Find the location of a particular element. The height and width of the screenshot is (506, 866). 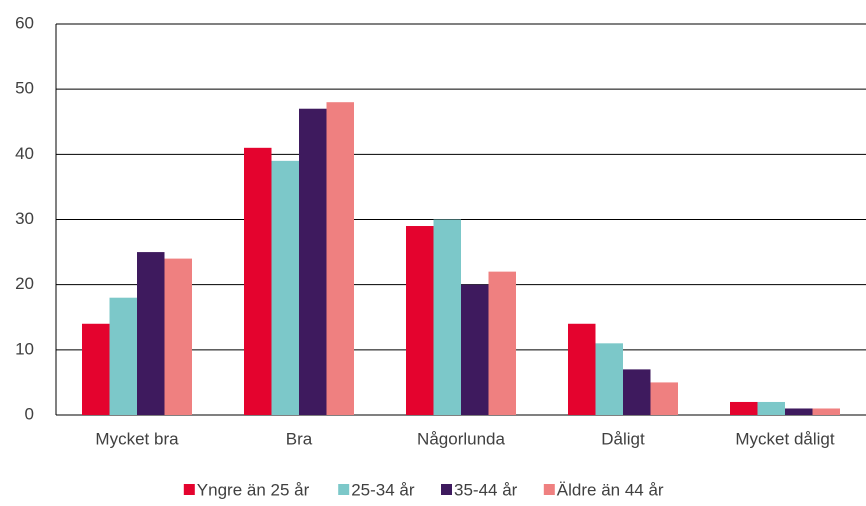

y-tick-label: 0 is located at coordinates (29, 413).